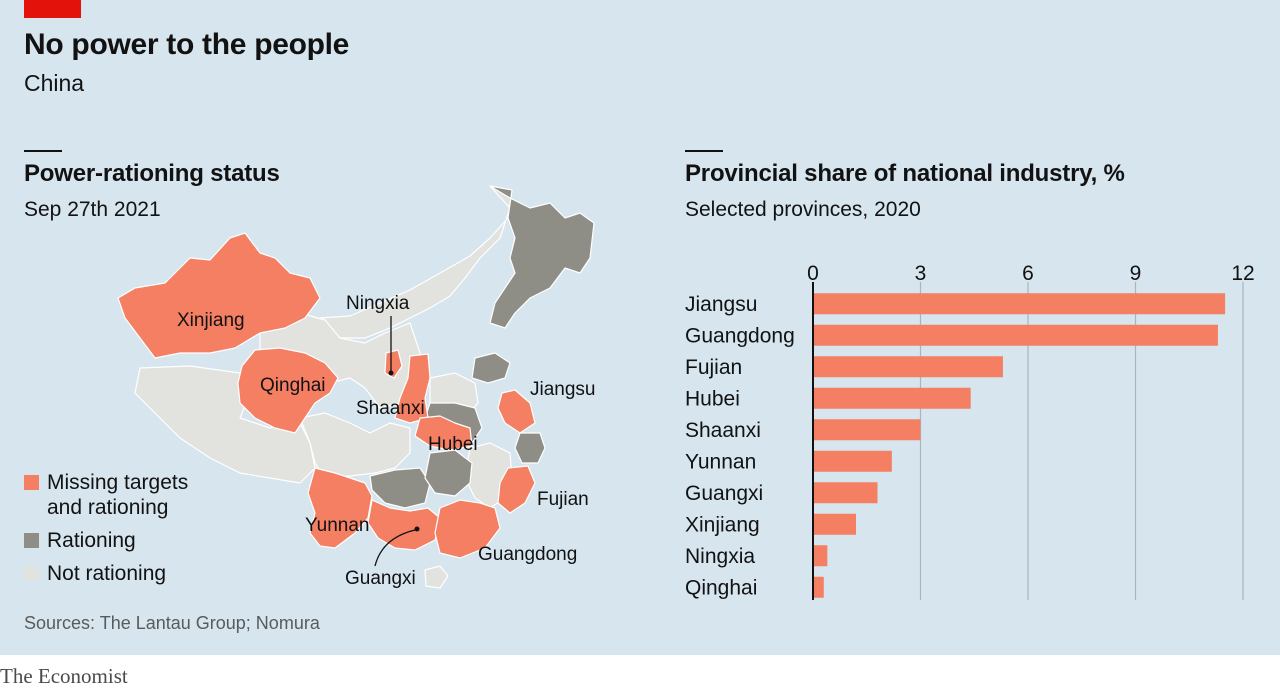 The image size is (1280, 691). Describe the element at coordinates (187, 44) in the screenshot. I see `page-title: No power to the people` at that location.